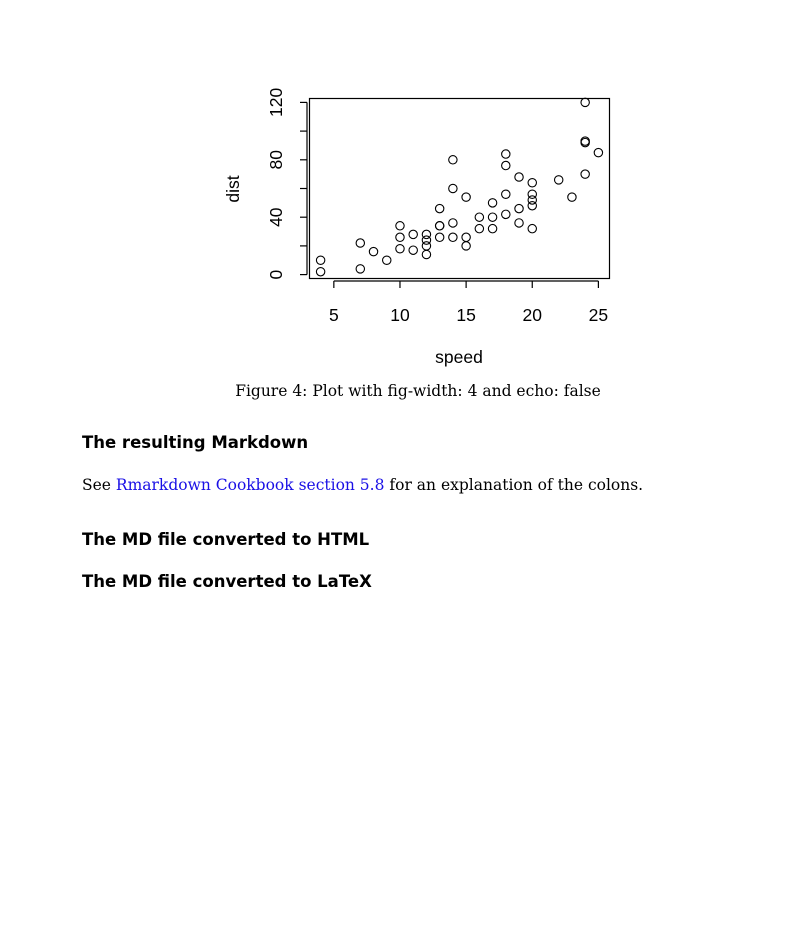 This screenshot has width=806, height=928. I want to click on y-tick-label: 40, so click(276, 217).